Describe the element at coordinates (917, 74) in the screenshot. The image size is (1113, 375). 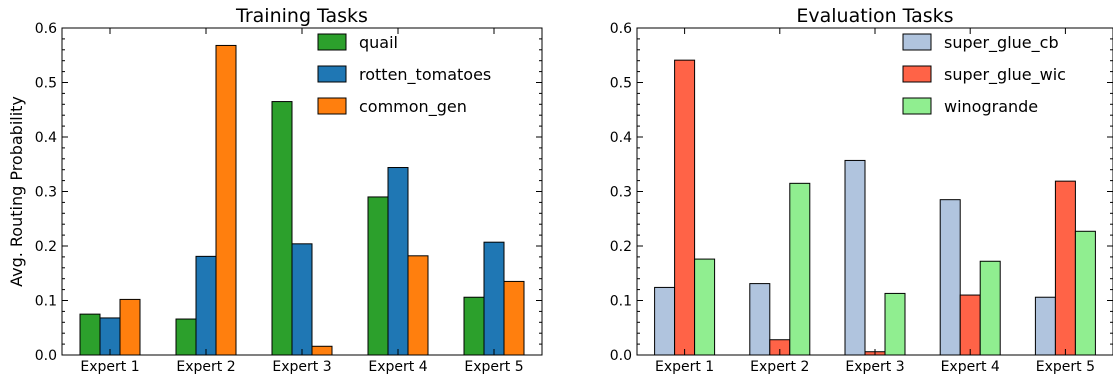
I see `legend-swatch-super_glue_wic` at that location.